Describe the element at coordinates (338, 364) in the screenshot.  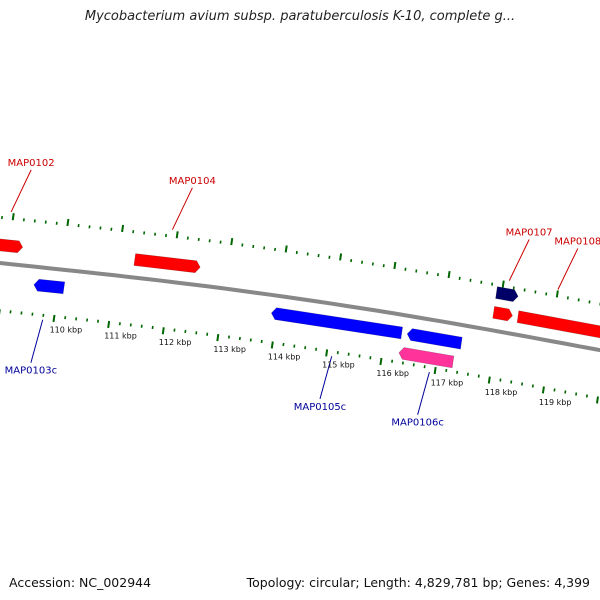
I see `scale-label: 115 kbp` at that location.